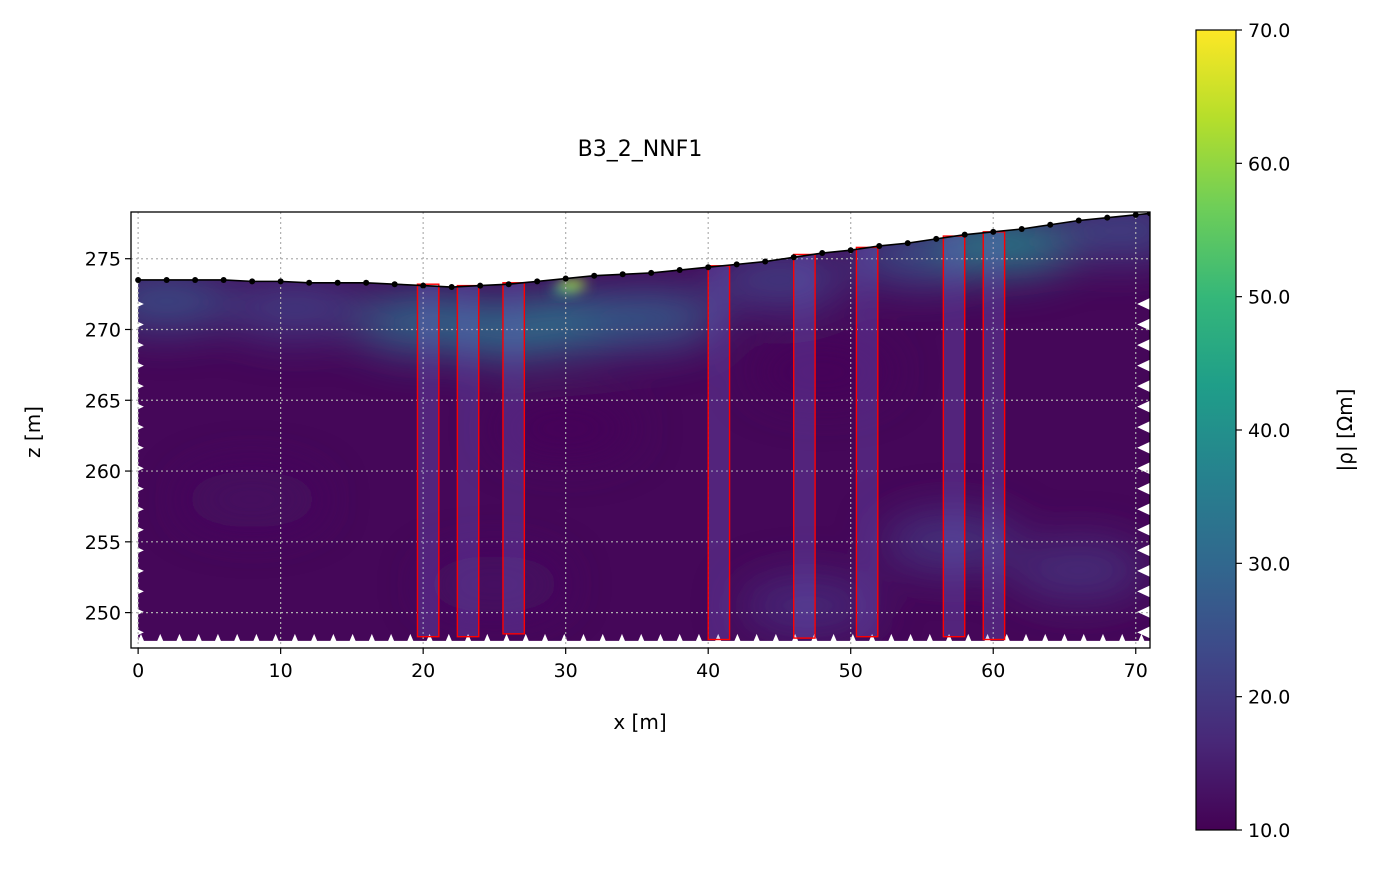  I want to click on colorbar: 10.0 20.0 30.0 40.0 50.0 60.0 70.0 |ρ| [Ωm], so click(1276, 431).